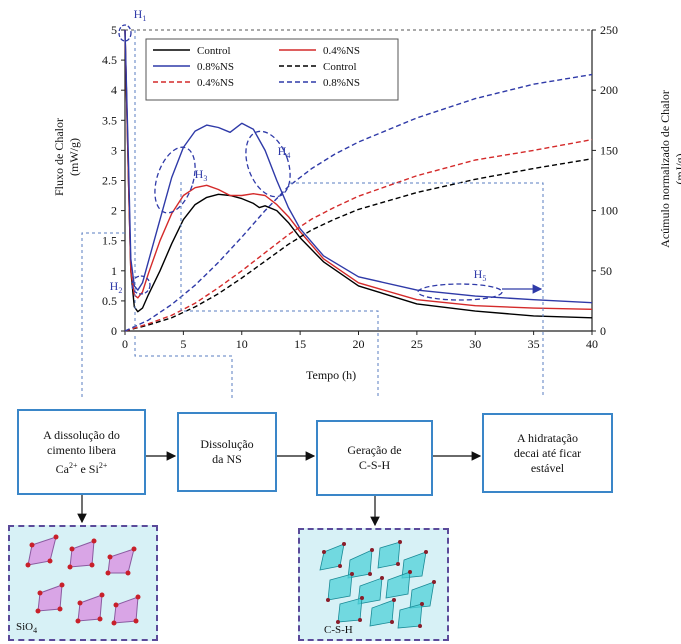  I want to click on y-right-title-line2: (mJ/g), so click(677, 169).